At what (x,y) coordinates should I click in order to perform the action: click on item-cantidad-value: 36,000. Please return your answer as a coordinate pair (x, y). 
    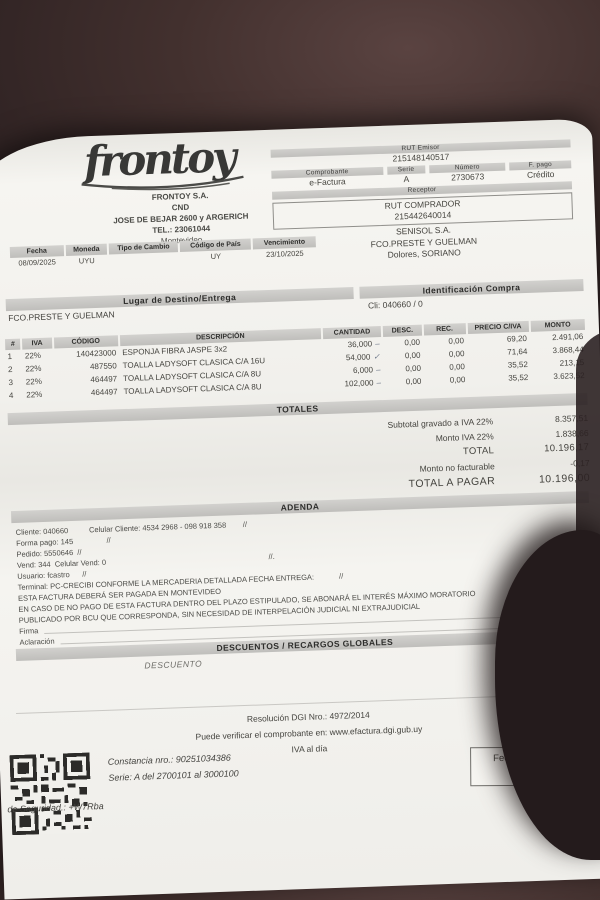
    Looking at the image, I should click on (360, 344).